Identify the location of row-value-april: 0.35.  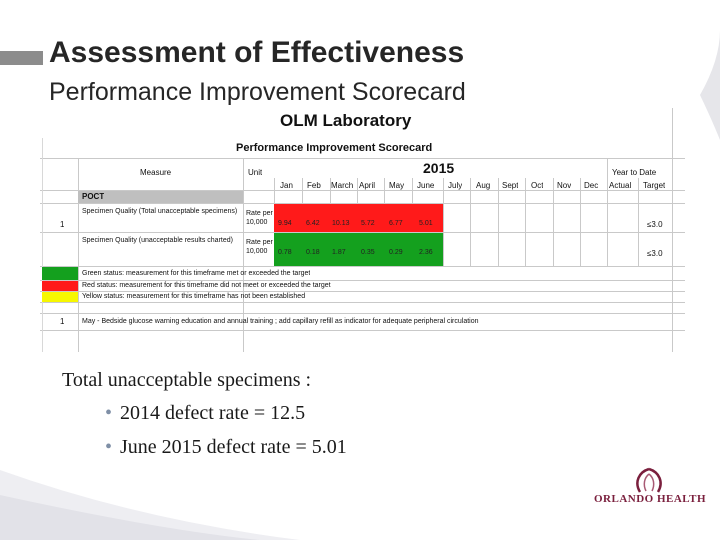
(368, 252).